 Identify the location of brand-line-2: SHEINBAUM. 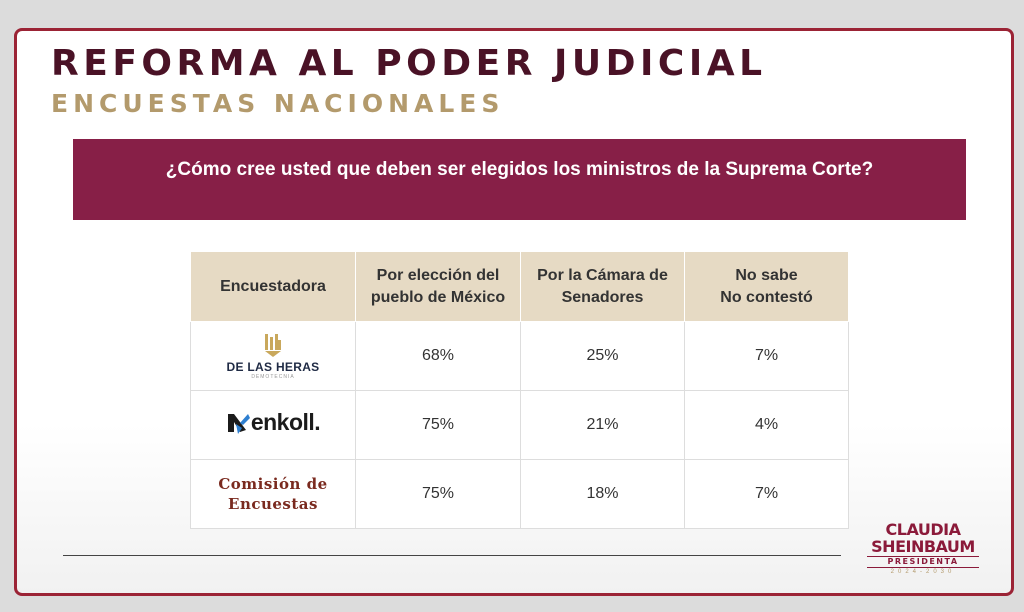
(923, 546).